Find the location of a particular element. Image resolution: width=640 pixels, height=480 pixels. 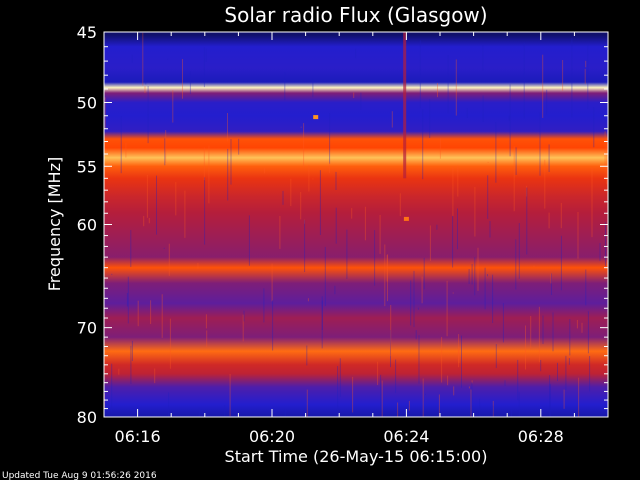

time-spike is located at coordinates (405, 105).